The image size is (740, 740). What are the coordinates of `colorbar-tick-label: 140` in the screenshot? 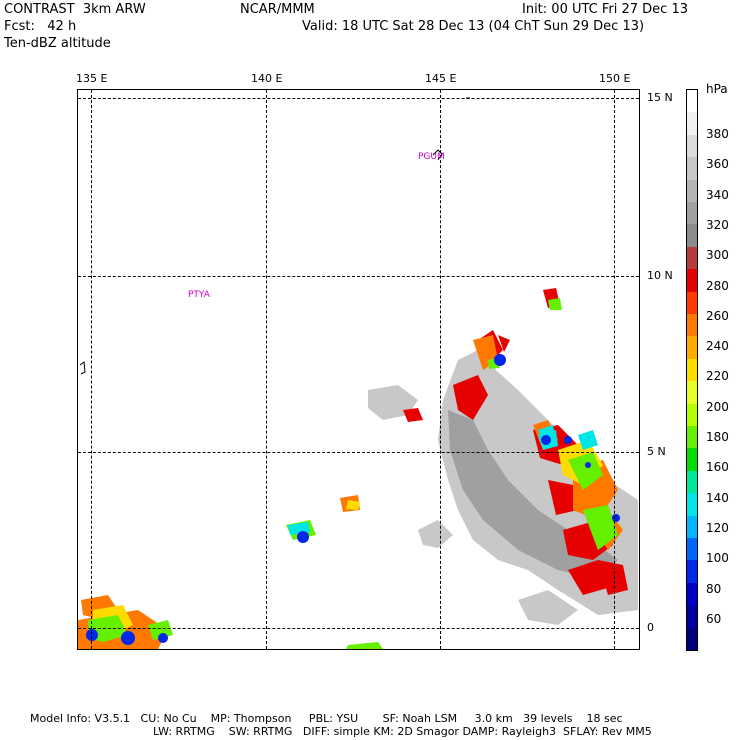 It's located at (717, 497).